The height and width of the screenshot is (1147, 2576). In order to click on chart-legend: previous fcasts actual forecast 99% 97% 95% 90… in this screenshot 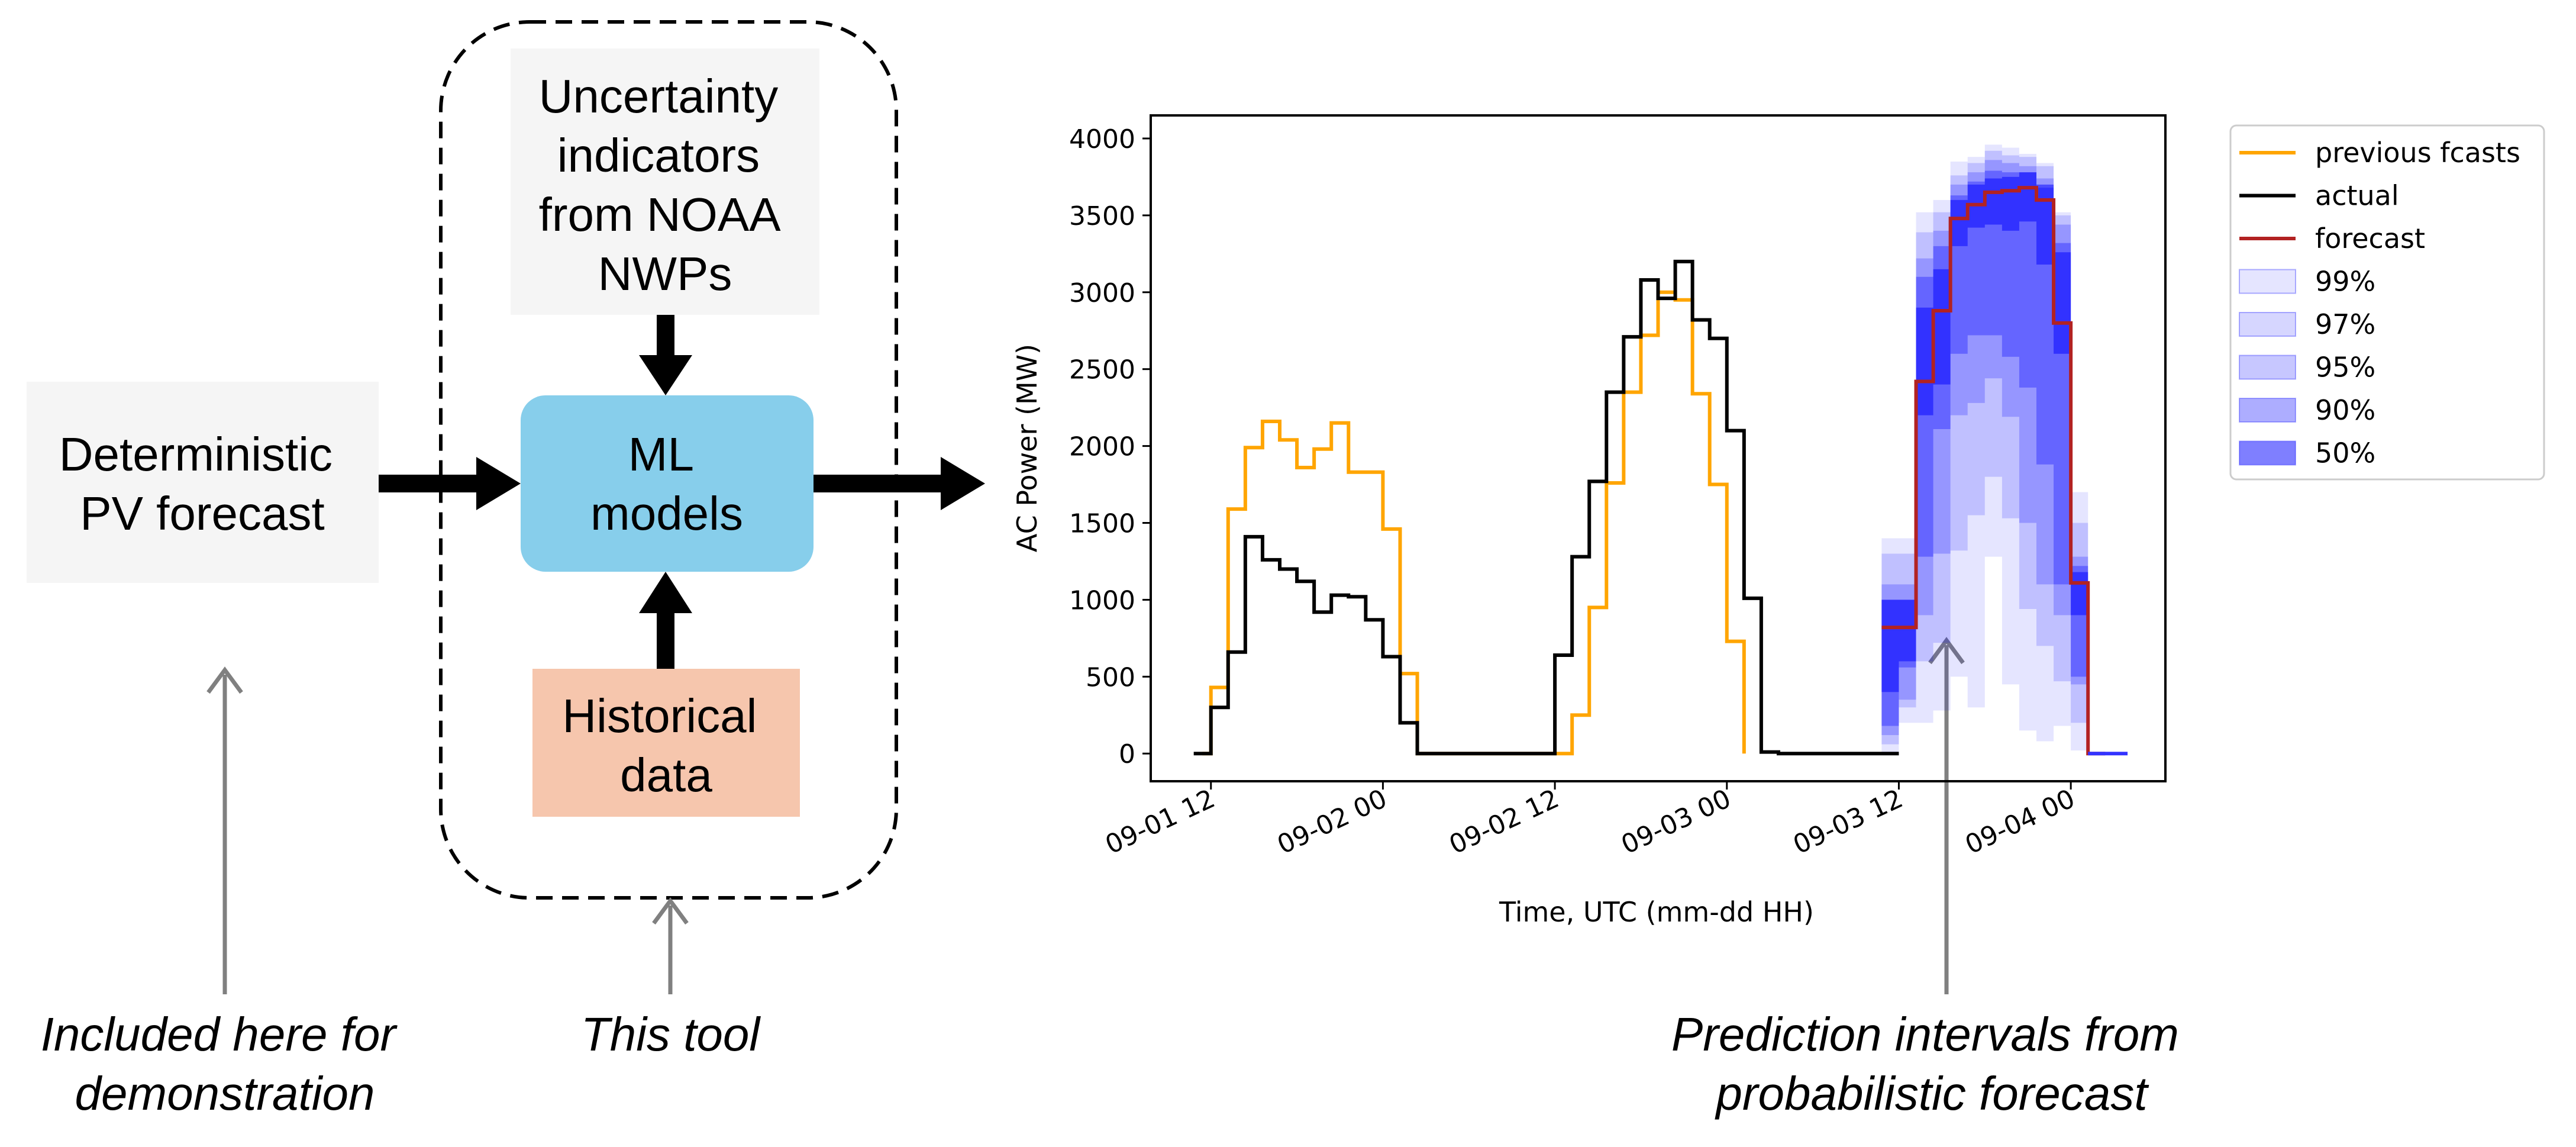, I will do `click(2387, 302)`.